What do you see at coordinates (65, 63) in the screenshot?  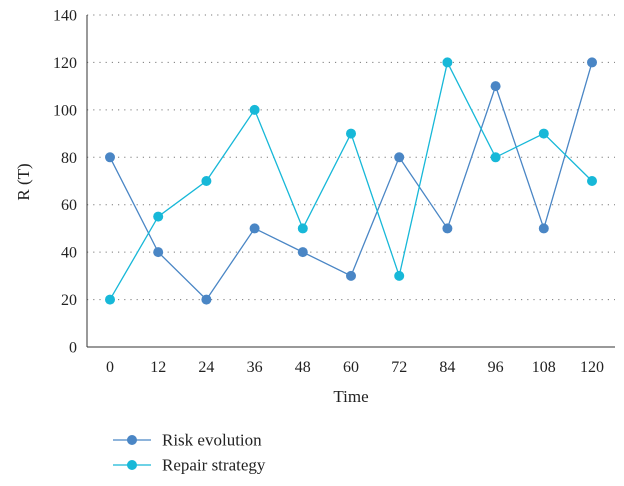 I see `y-tick-label: 120` at bounding box center [65, 63].